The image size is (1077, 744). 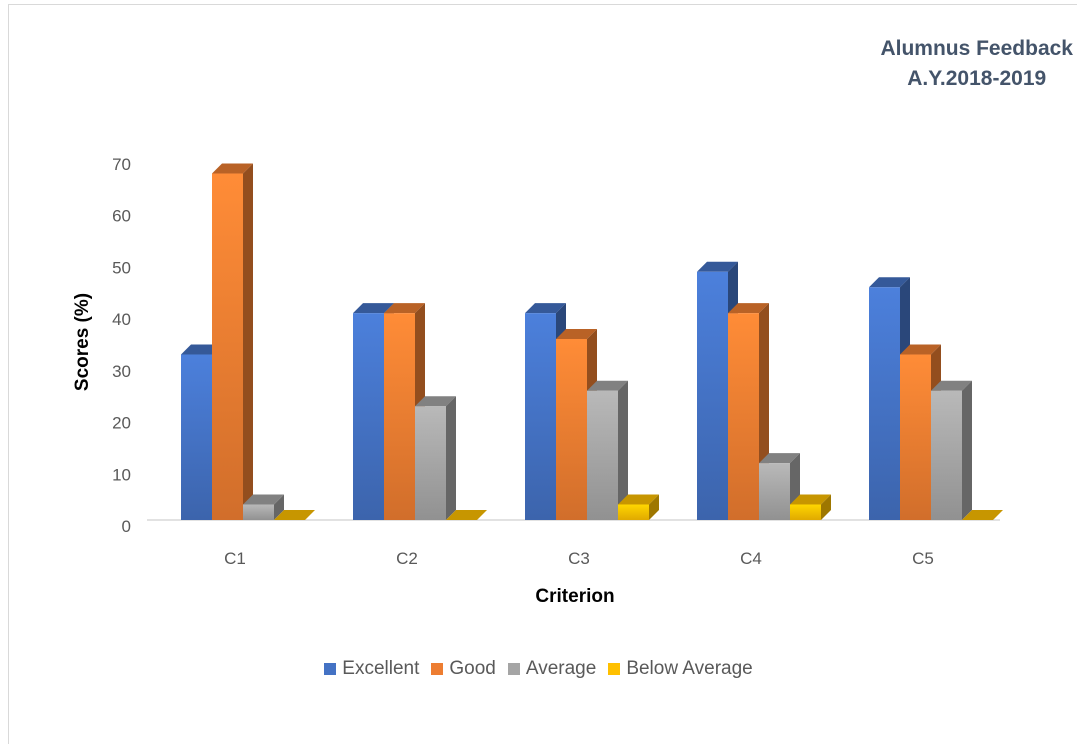 What do you see at coordinates (472, 668) in the screenshot?
I see `legend-label: Good` at bounding box center [472, 668].